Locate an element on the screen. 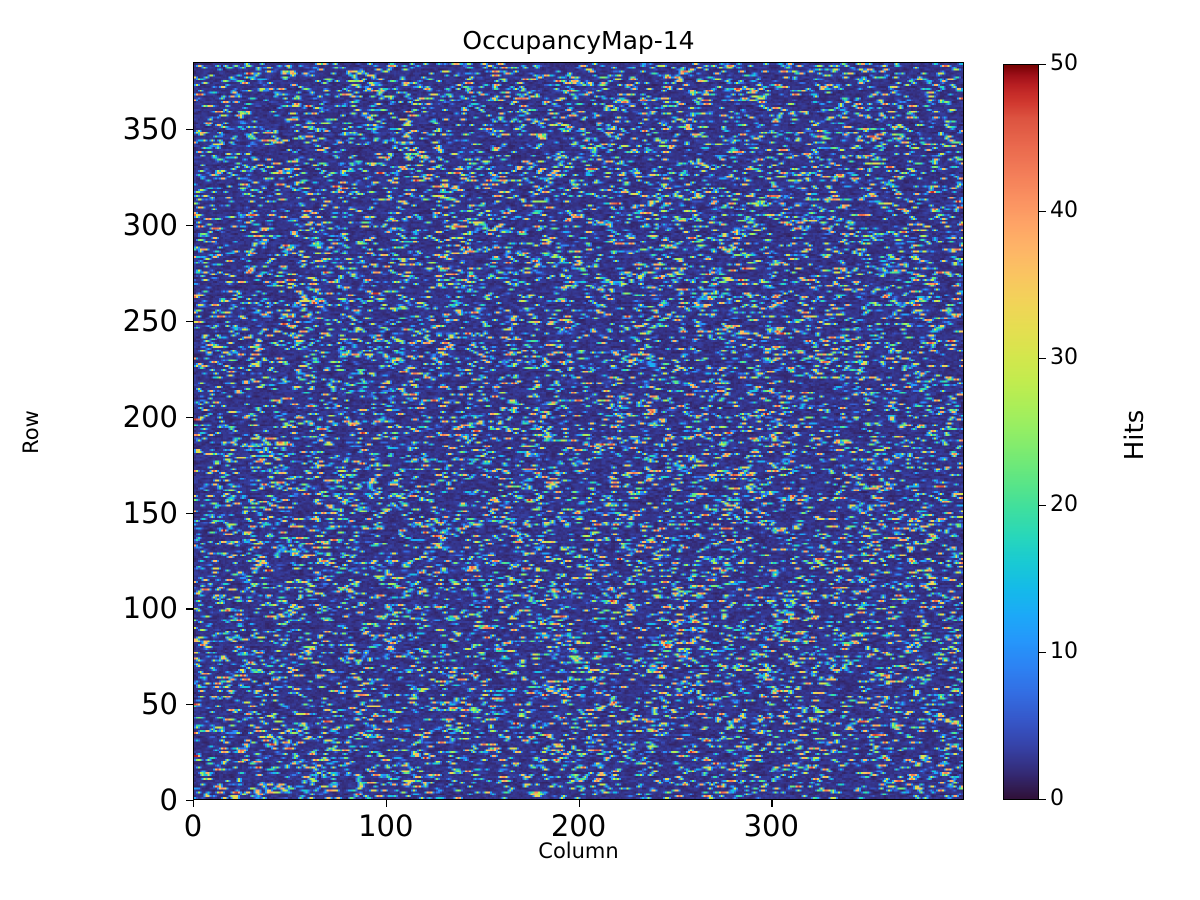  colorbar-tick-label: 50 is located at coordinates (1064, 63).